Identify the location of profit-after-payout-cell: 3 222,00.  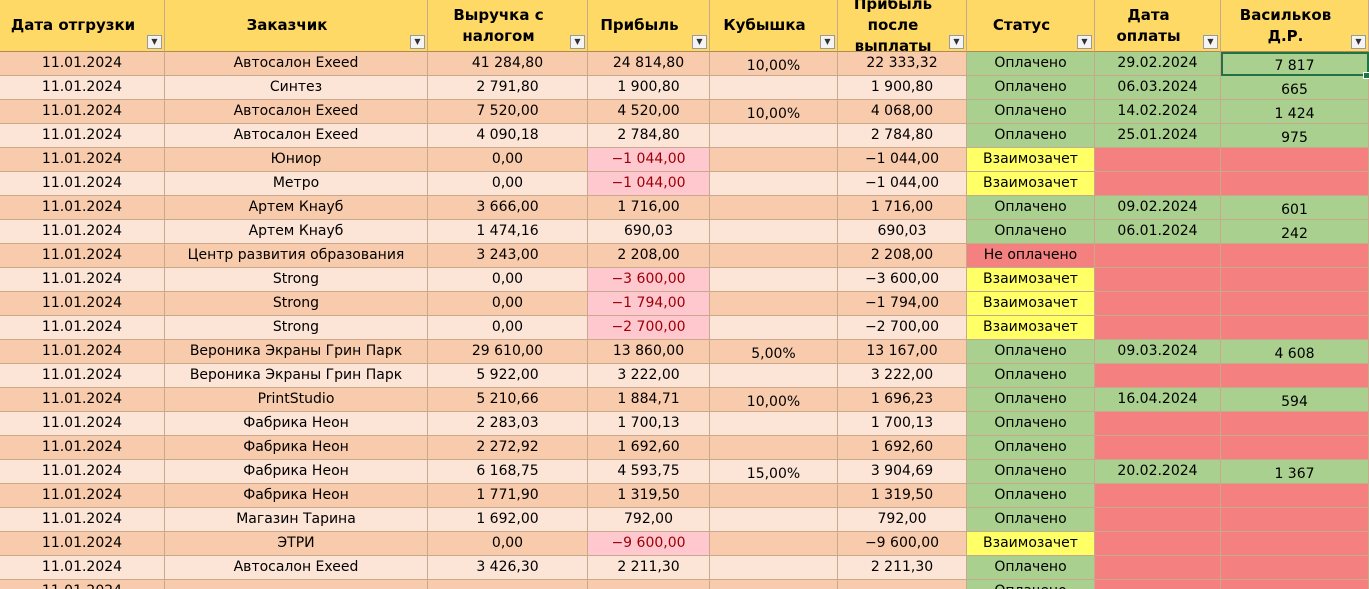
(902, 376).